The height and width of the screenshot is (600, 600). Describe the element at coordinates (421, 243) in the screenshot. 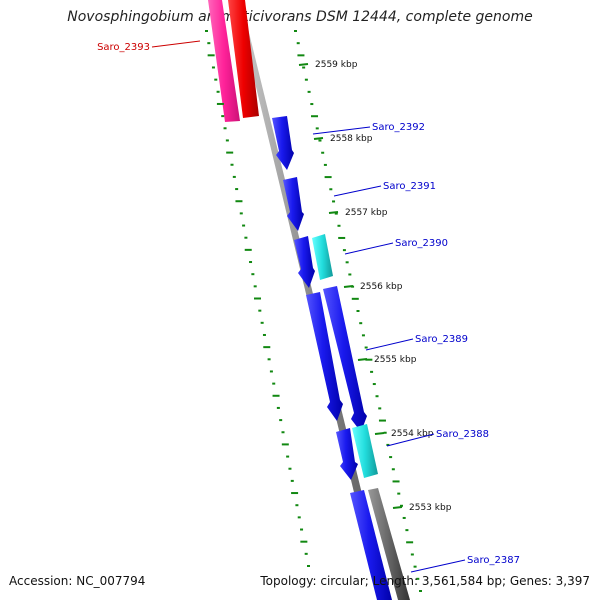

I see `gene-label-saro-2390: Saro_2390` at that location.